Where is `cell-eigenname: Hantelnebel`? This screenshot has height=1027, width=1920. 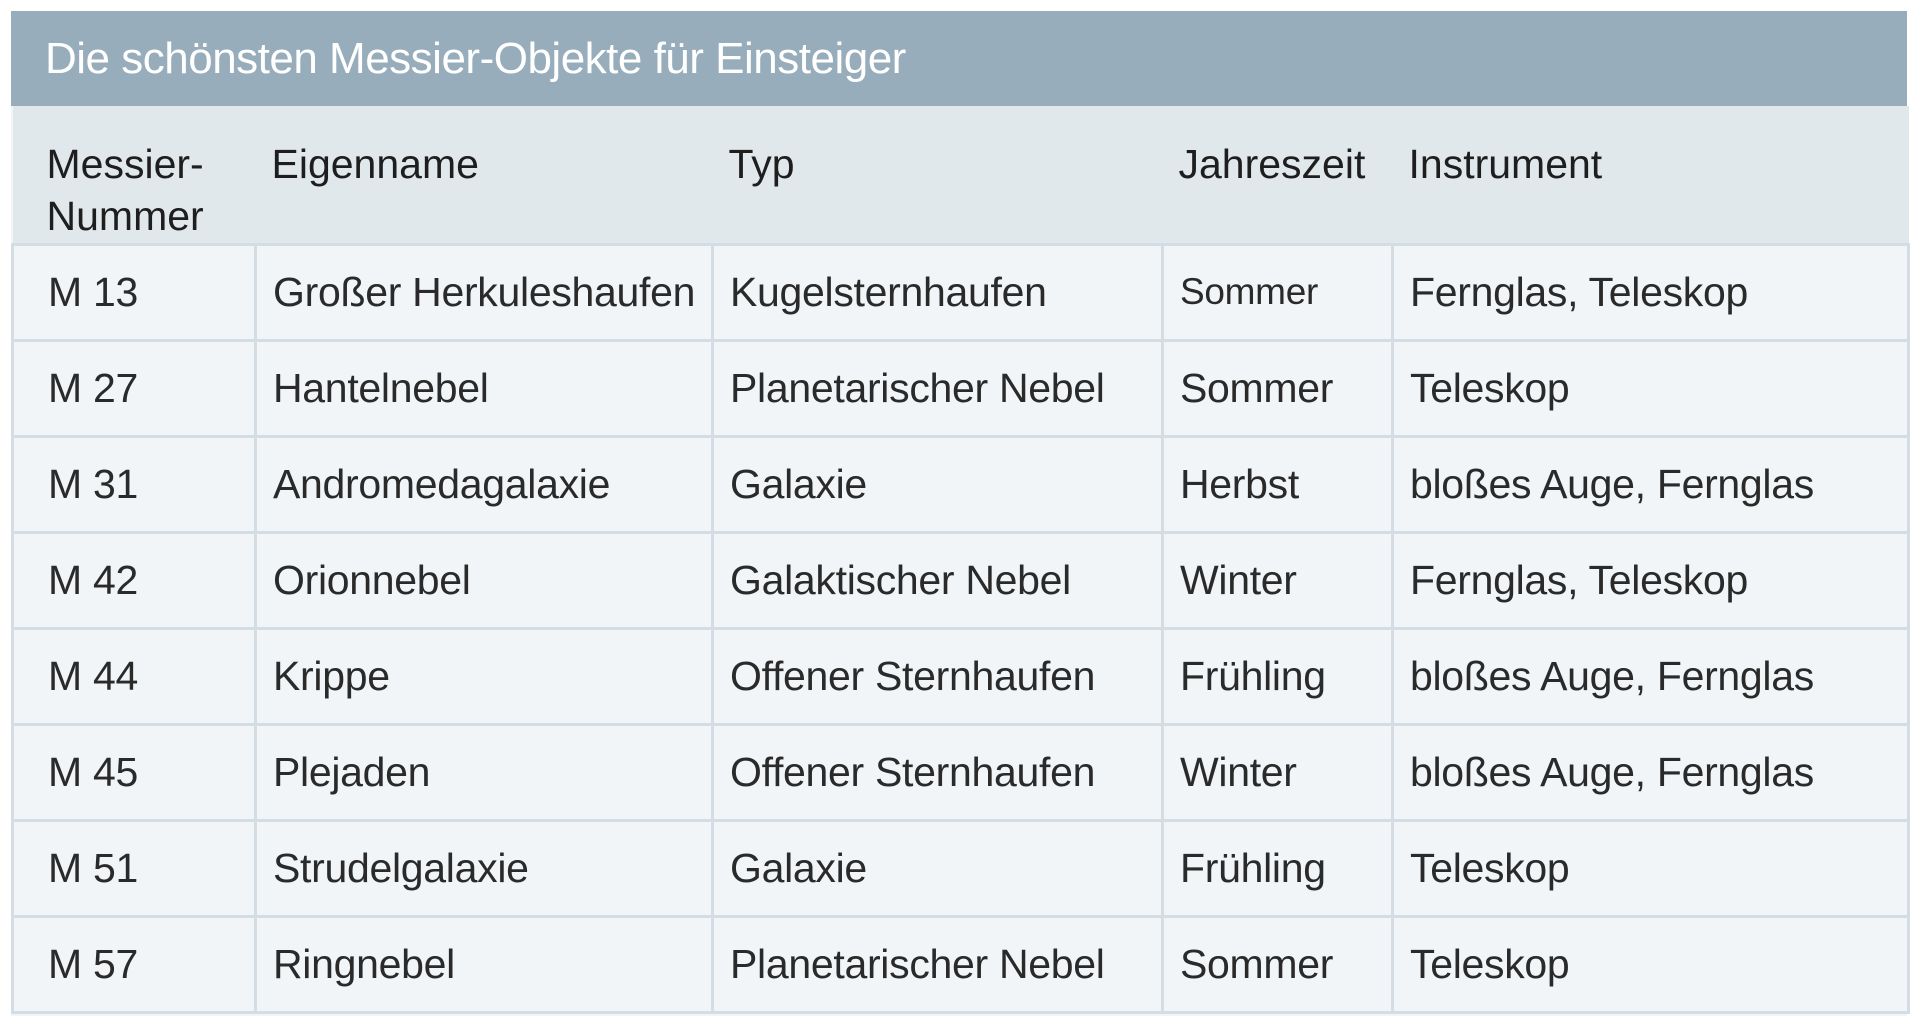 cell-eigenname: Hantelnebel is located at coordinates (484, 389).